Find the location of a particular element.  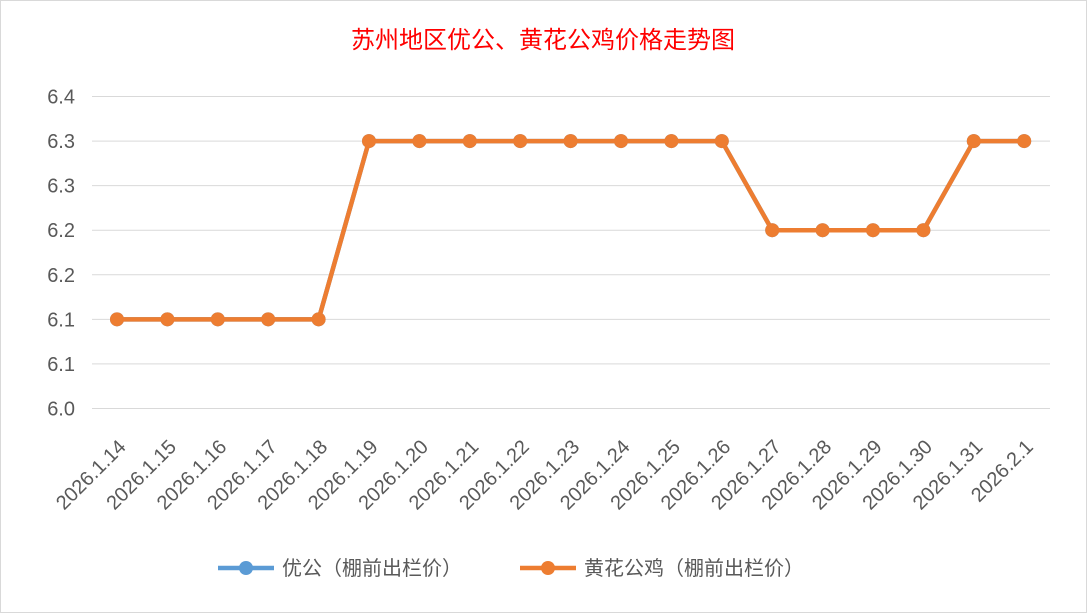

legend-label: 黄花公鸡（棚前出栏价） is located at coordinates (694, 568).